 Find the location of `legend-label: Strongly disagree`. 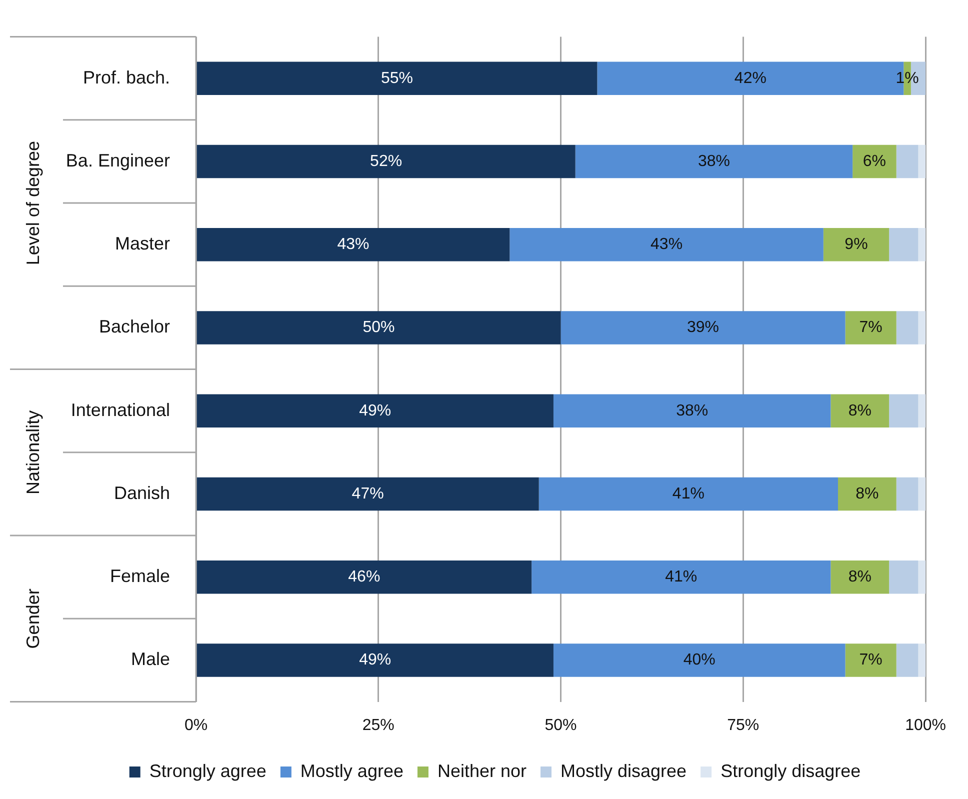

legend-label: Strongly disagree is located at coordinates (790, 770).